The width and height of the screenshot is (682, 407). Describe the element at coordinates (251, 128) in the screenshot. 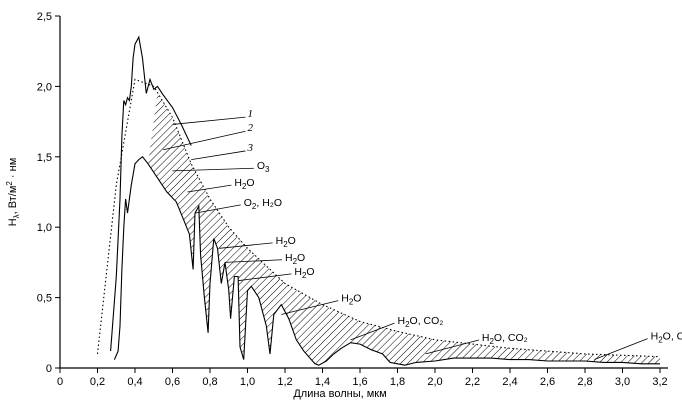

I see `curve-number-label: 2` at that location.